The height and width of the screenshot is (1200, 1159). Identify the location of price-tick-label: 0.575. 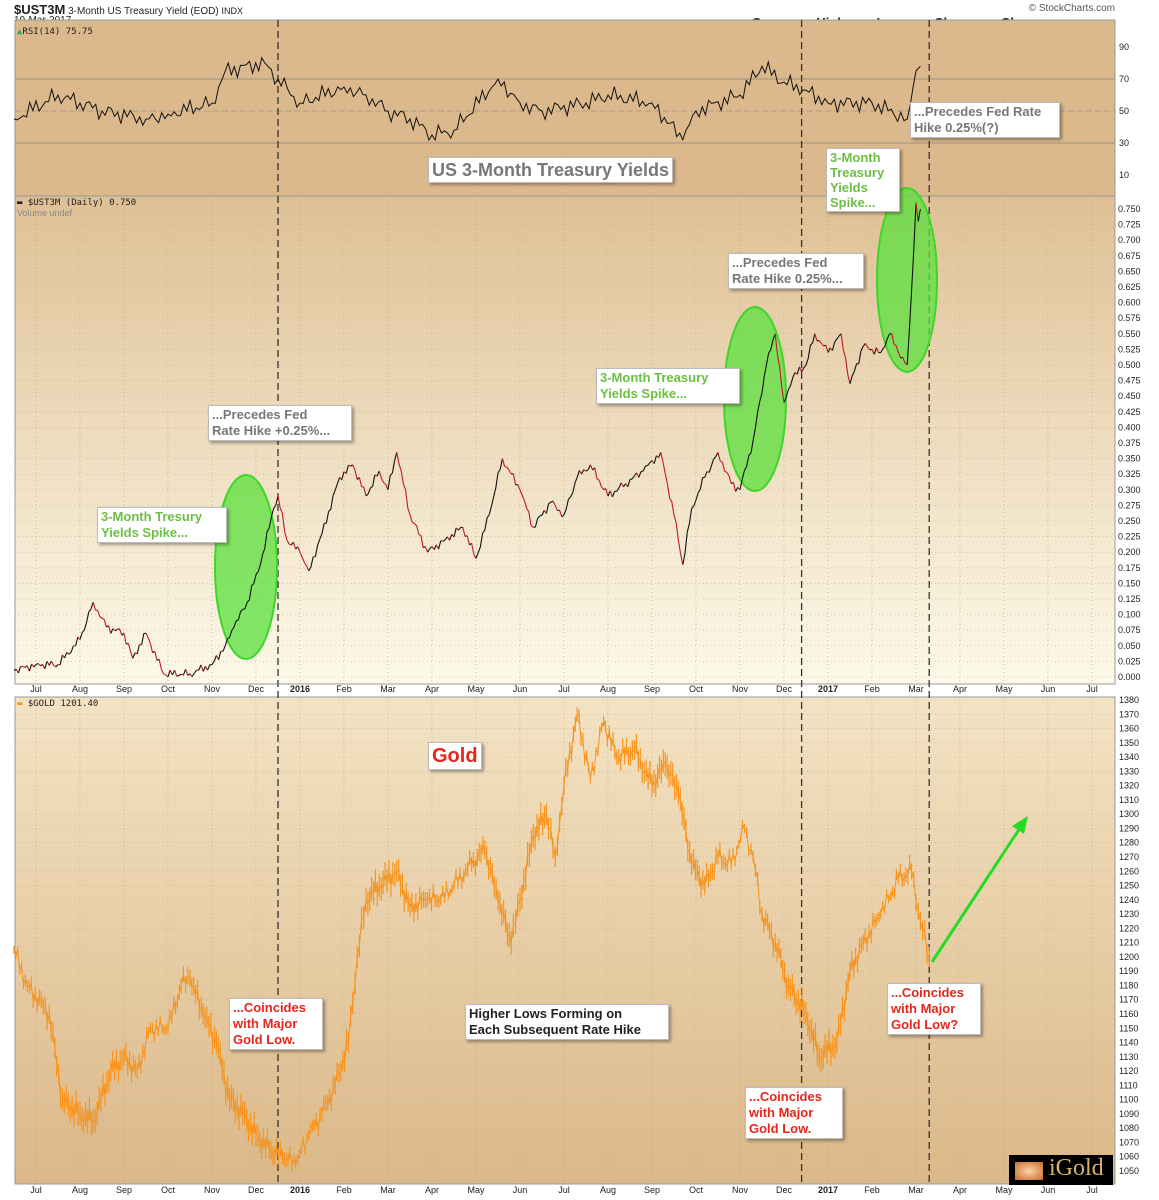
(1129, 318).